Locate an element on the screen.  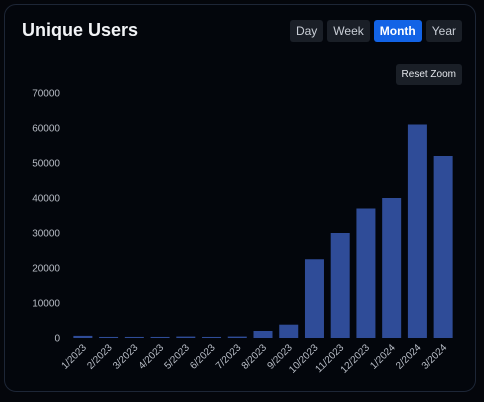
bar-2/2024 is located at coordinates (417, 231).